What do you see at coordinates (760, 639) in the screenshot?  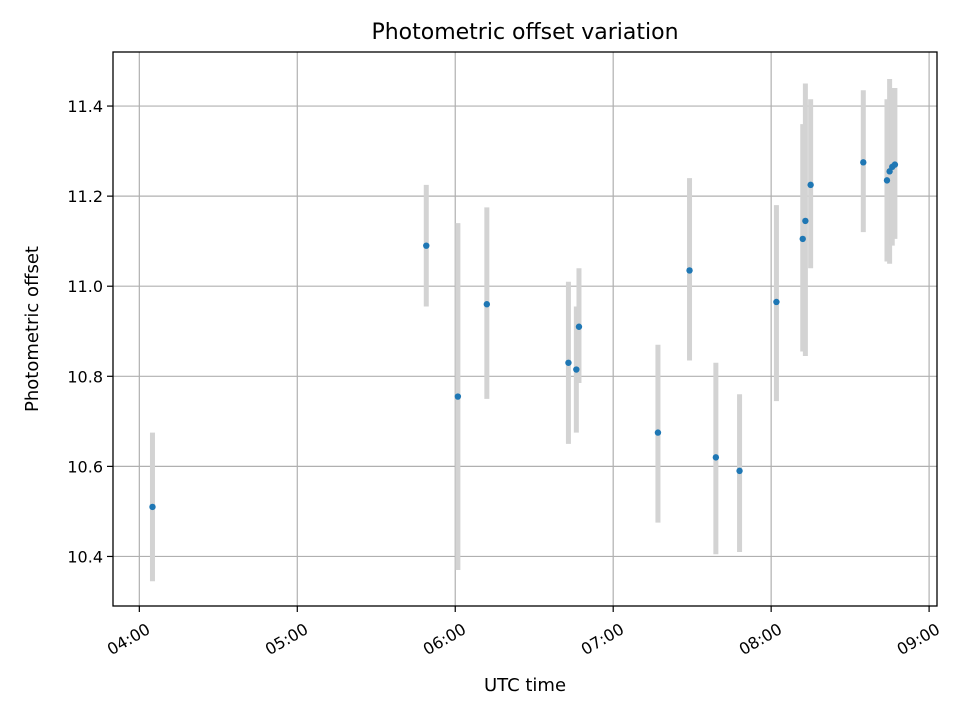 I see `x-tick-label: 08:00` at bounding box center [760, 639].